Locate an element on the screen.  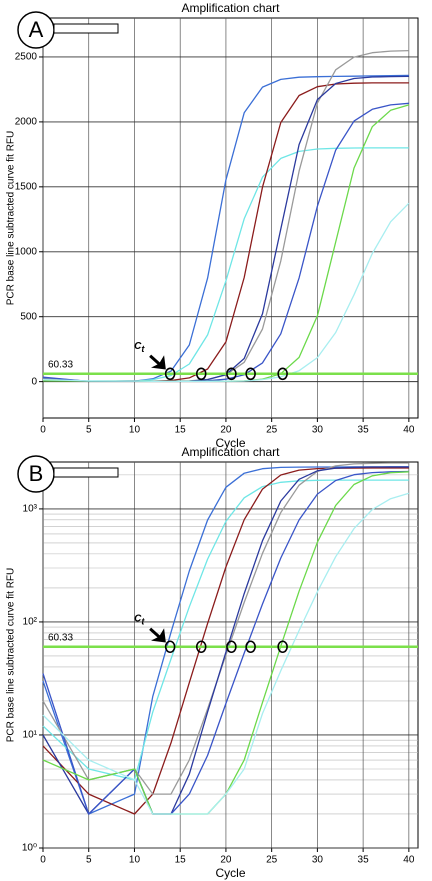
panel-letter: B is located at coordinates (36, 473).